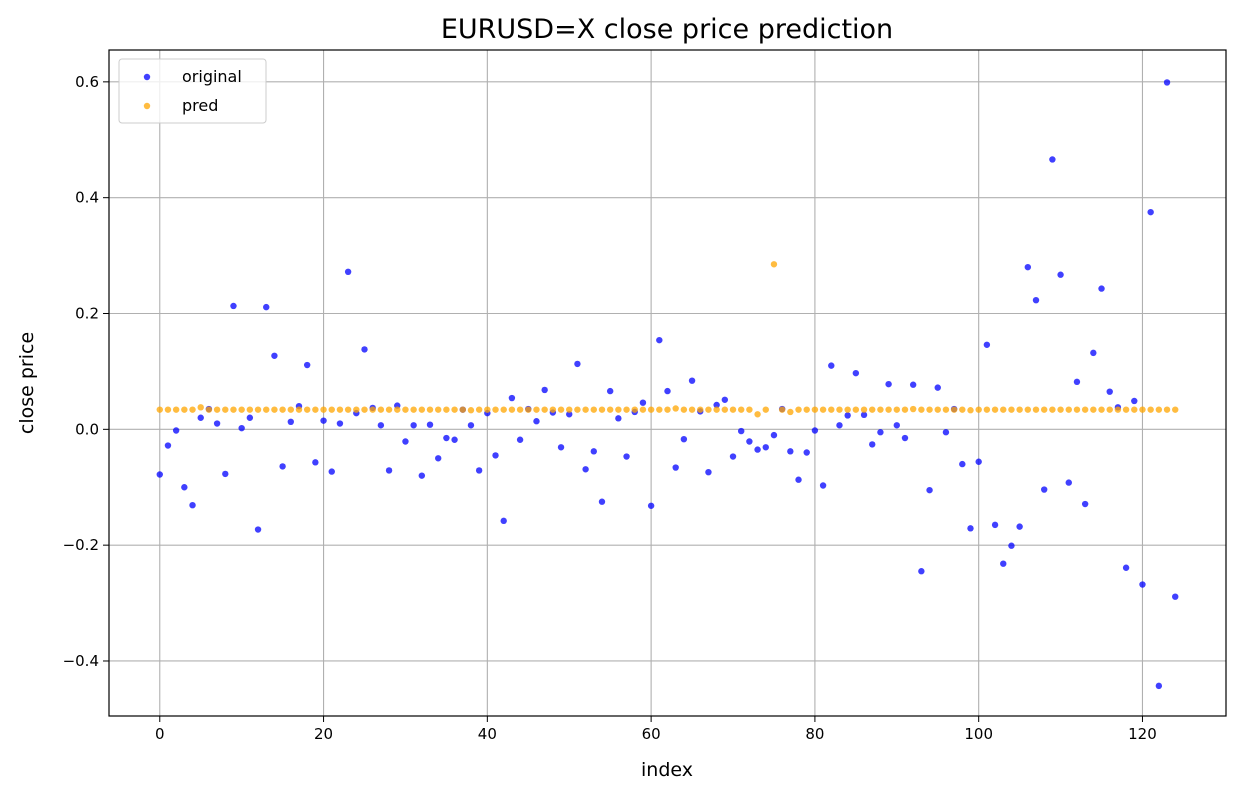  Describe the element at coordinates (978, 734) in the screenshot. I see `x-tick-label: 100` at that location.